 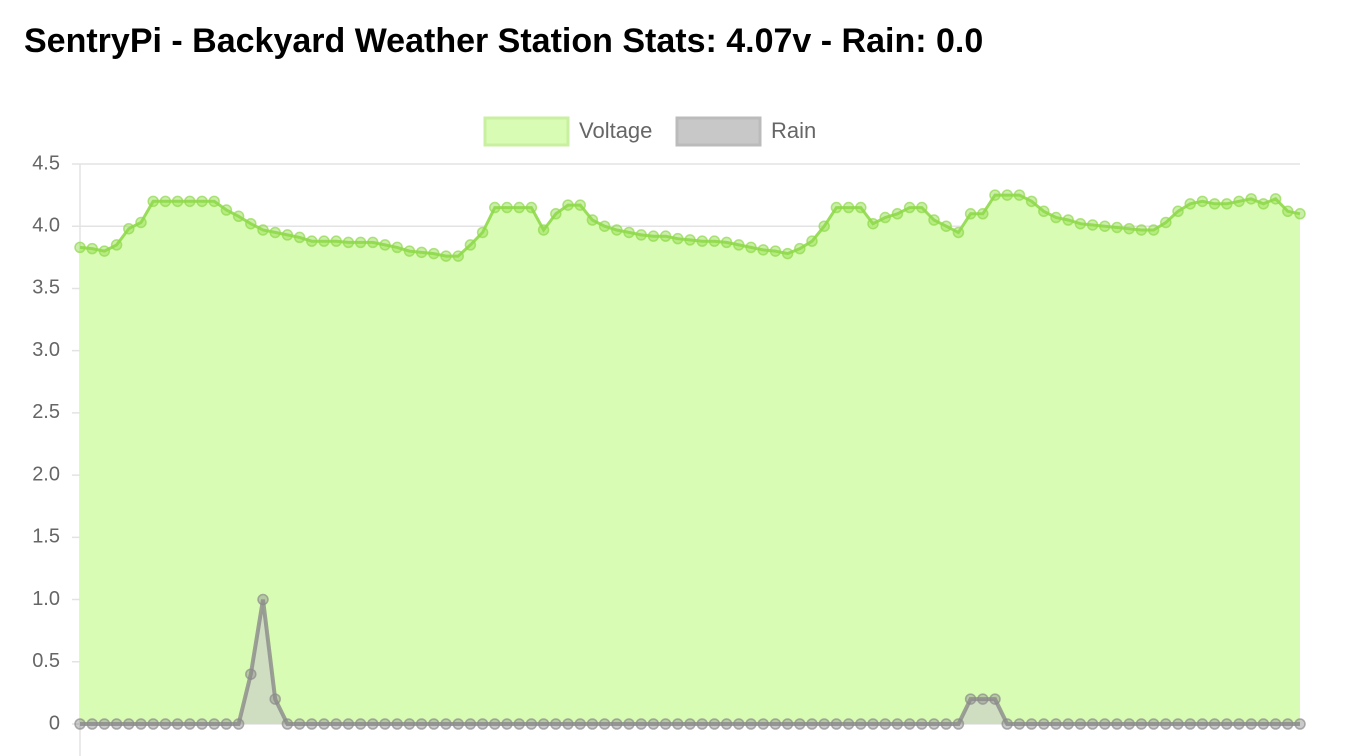 I want to click on y-tick-label: 0.5, so click(x=46, y=661).